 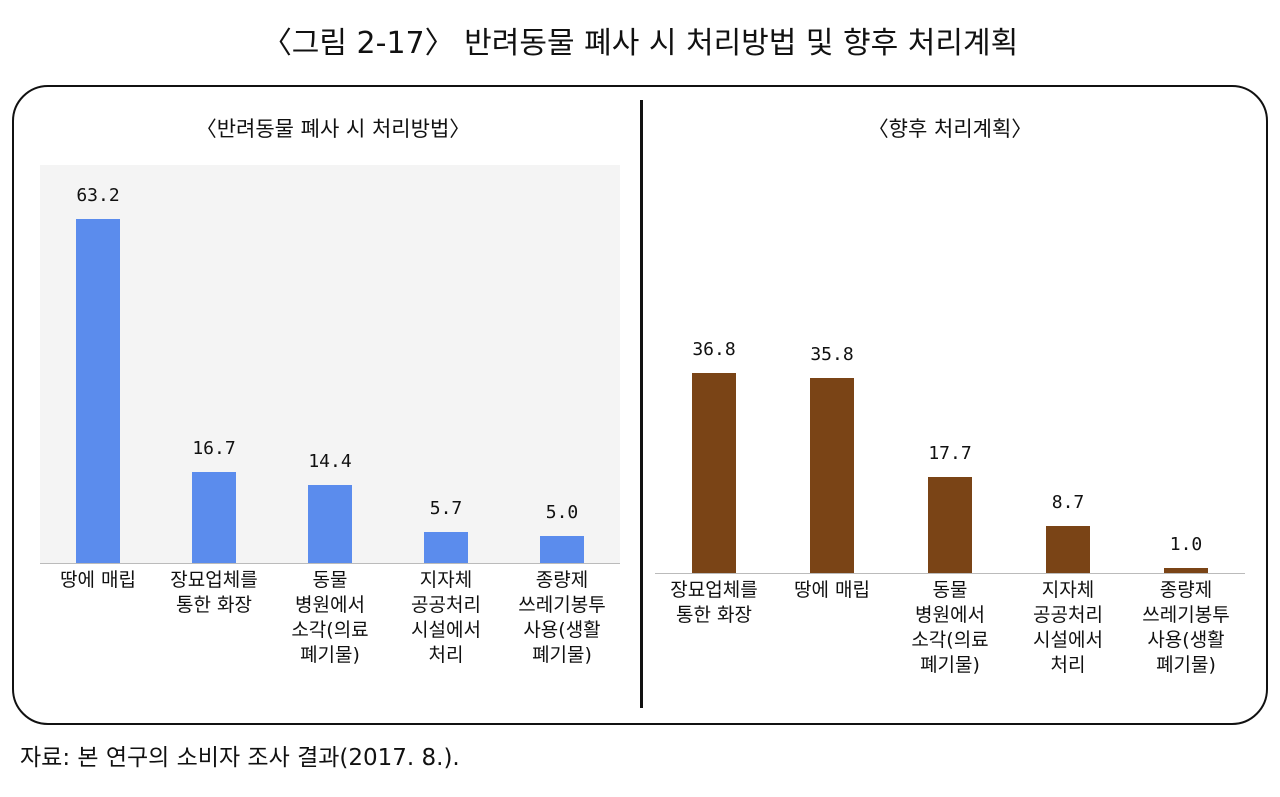 What do you see at coordinates (333, 129) in the screenshot?
I see `chart-title: 〈반려동물 폐사 시 처리방법〉` at bounding box center [333, 129].